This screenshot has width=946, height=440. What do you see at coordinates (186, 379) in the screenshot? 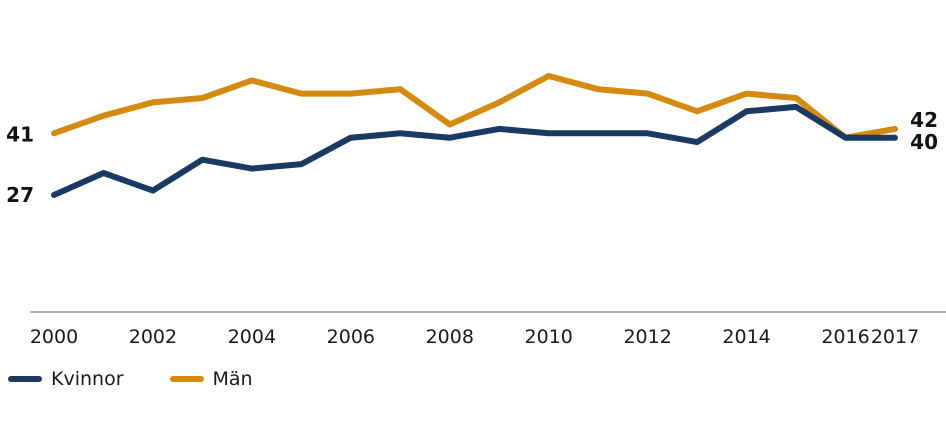
I see `legend-swatch-man` at bounding box center [186, 379].